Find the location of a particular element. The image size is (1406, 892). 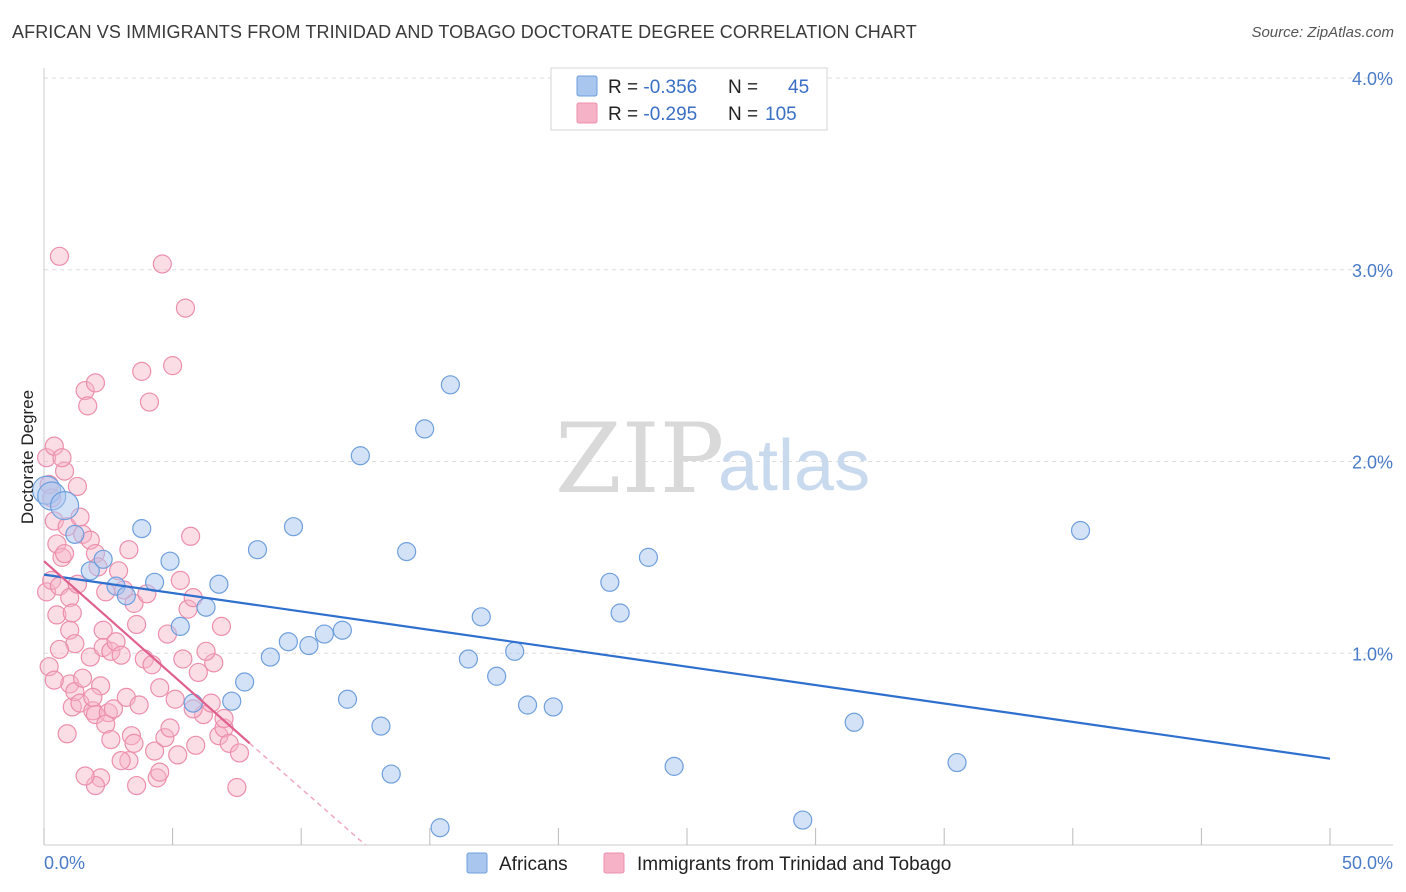

watermark-zip: ZIP is located at coordinates (639, 459).